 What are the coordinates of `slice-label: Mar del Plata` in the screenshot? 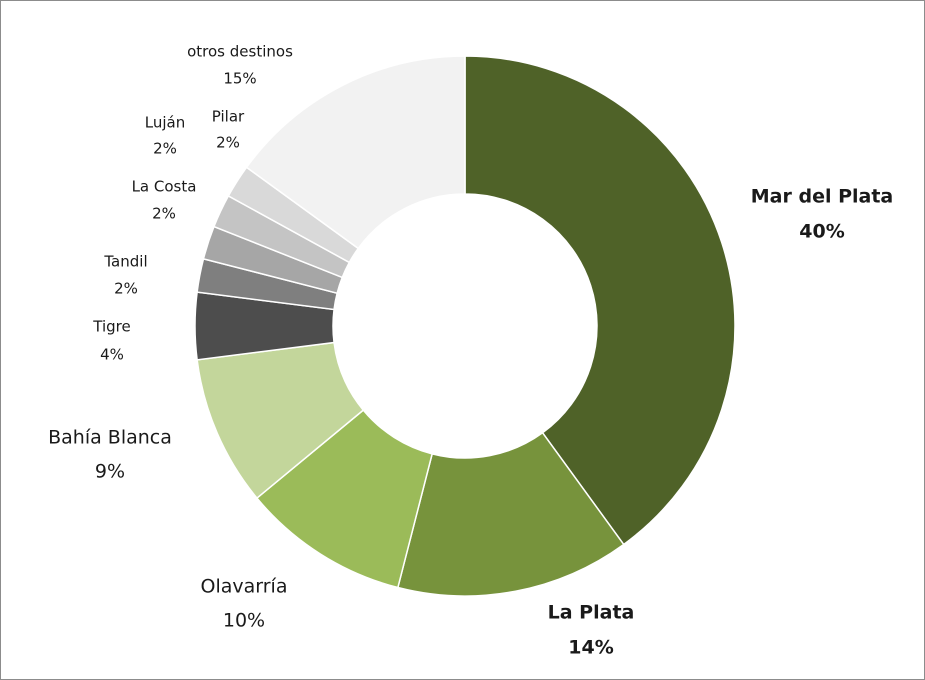 It's located at (822, 197).